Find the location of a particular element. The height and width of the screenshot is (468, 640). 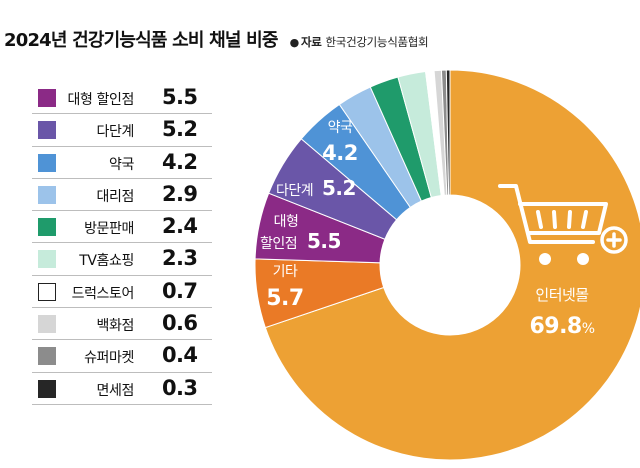

legend-label: 드럭스토어 is located at coordinates (103, 293).